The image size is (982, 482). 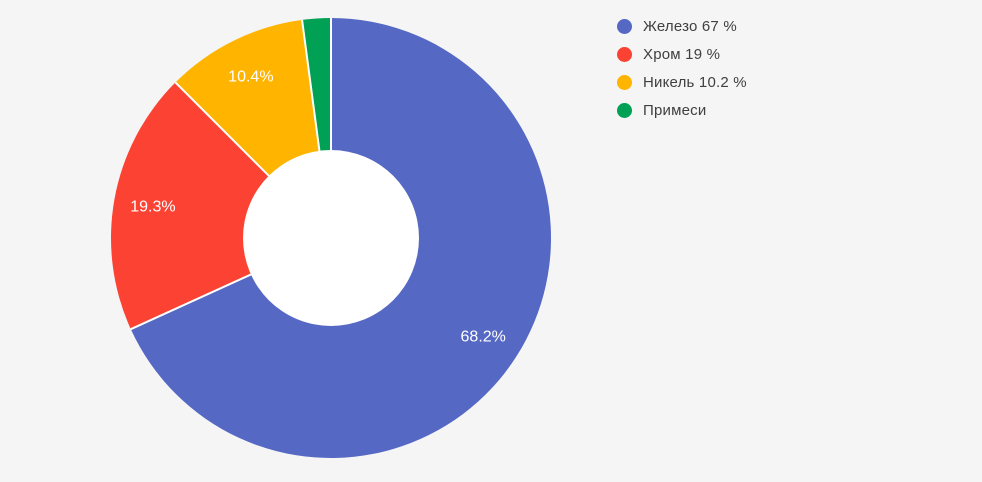 I want to click on legend-item-label: Никель 10.2 %, so click(x=695, y=82).